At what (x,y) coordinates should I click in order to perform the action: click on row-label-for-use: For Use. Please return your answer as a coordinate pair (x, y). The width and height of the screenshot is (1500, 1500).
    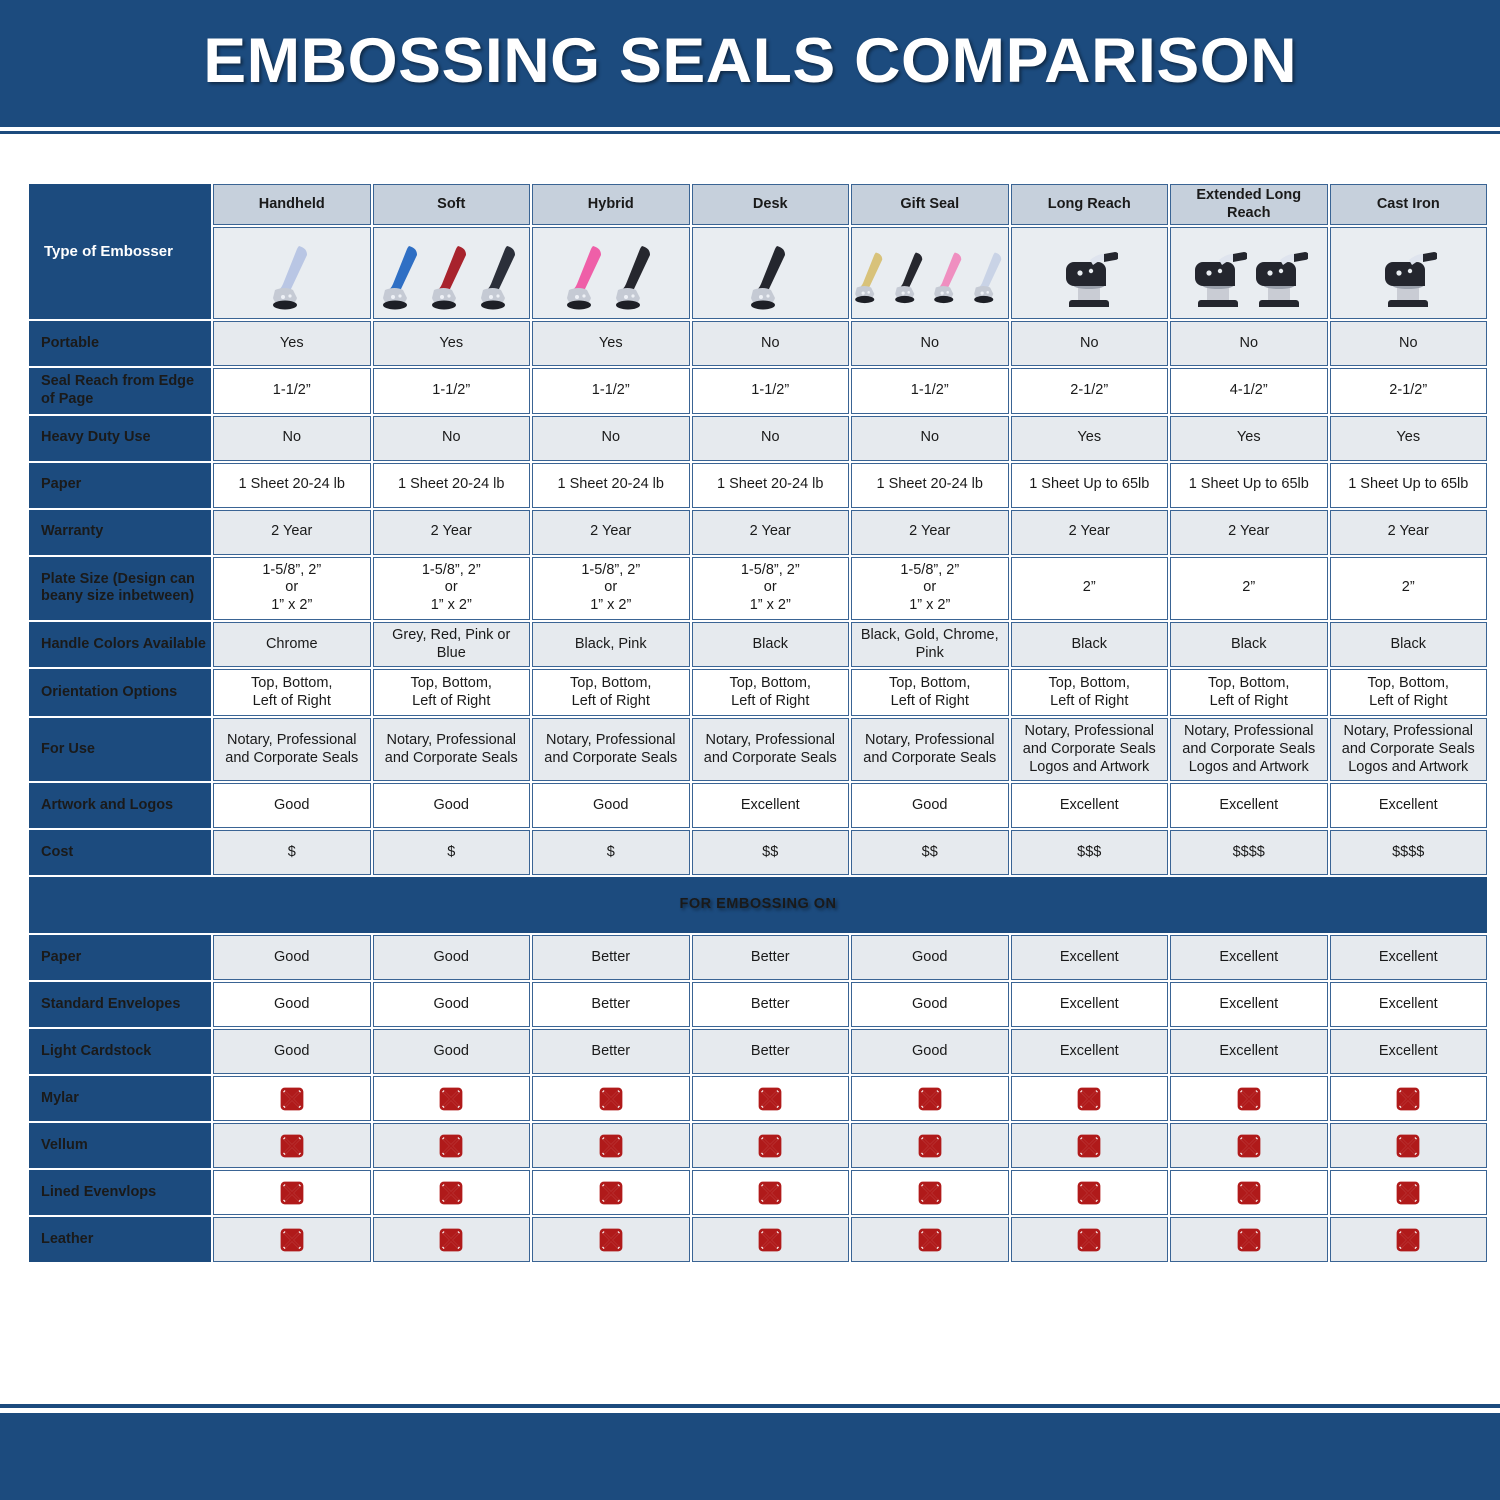
    Looking at the image, I should click on (120, 750).